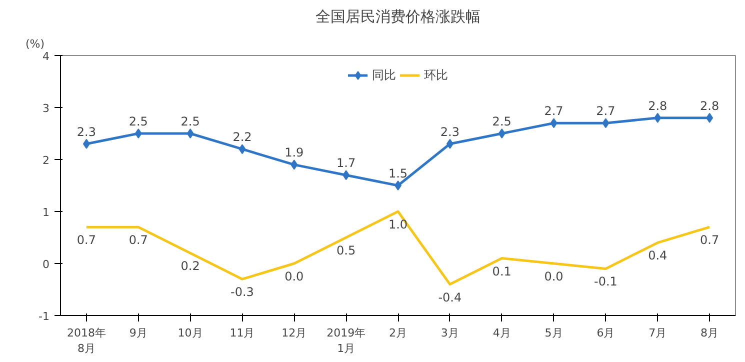 This screenshot has width=745, height=362. I want to click on x-tick-label: 12月, so click(294, 333).